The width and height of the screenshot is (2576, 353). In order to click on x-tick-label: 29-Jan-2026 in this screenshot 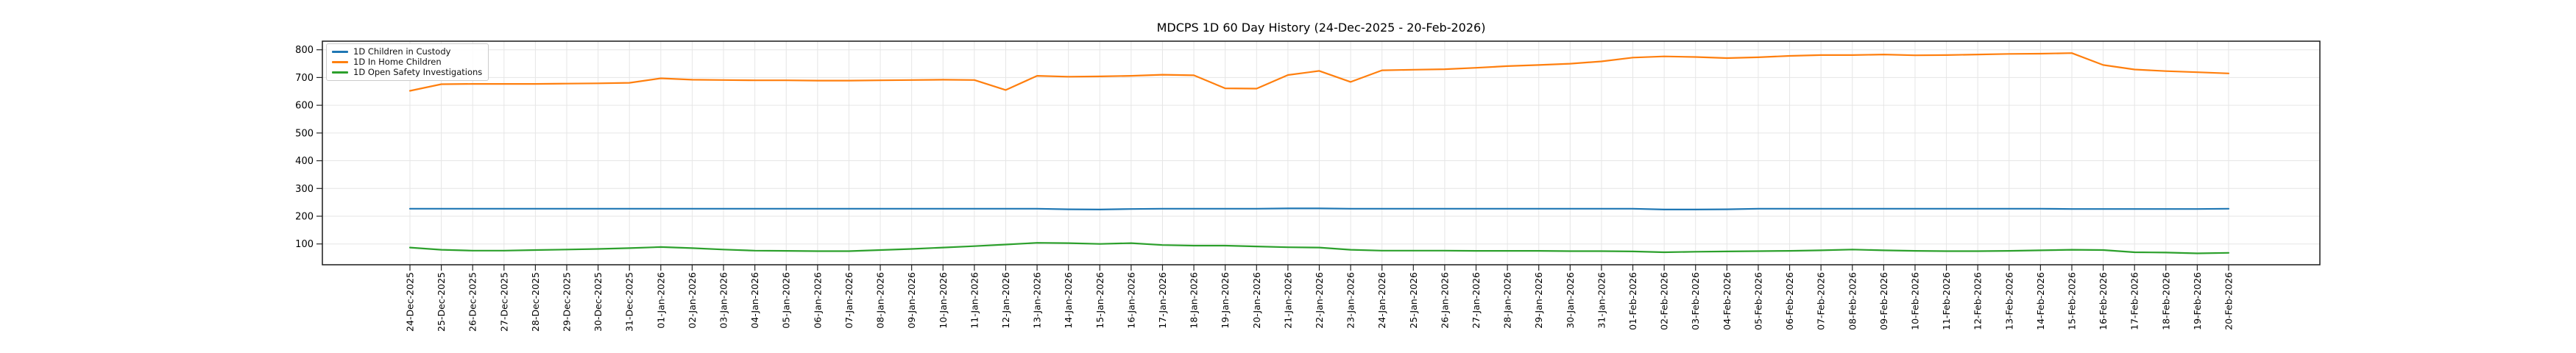, I will do `click(1539, 301)`.